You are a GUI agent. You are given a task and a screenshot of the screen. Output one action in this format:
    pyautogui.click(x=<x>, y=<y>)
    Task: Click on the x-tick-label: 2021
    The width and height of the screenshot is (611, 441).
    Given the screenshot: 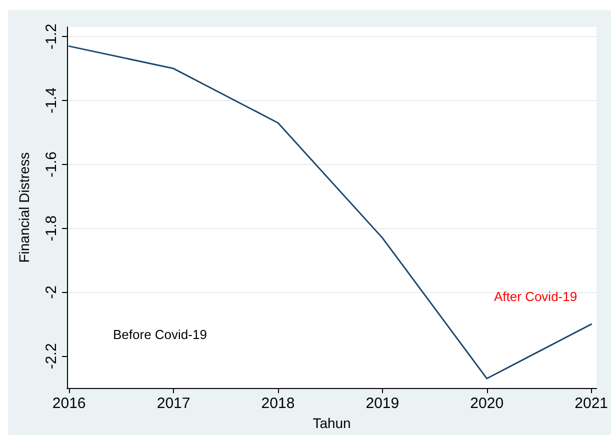 What is the action you would take?
    pyautogui.click(x=591, y=403)
    